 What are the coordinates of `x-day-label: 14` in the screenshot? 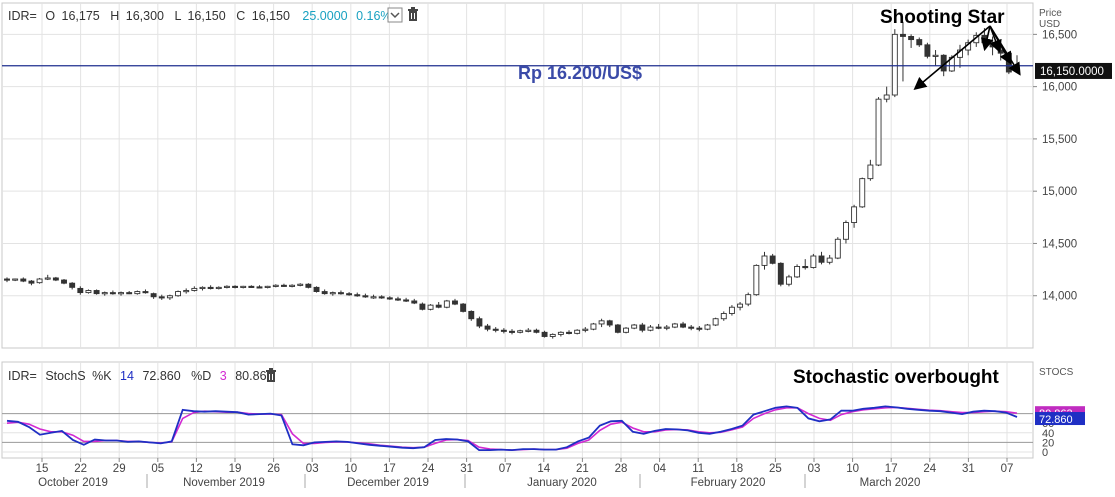 It's located at (543, 469).